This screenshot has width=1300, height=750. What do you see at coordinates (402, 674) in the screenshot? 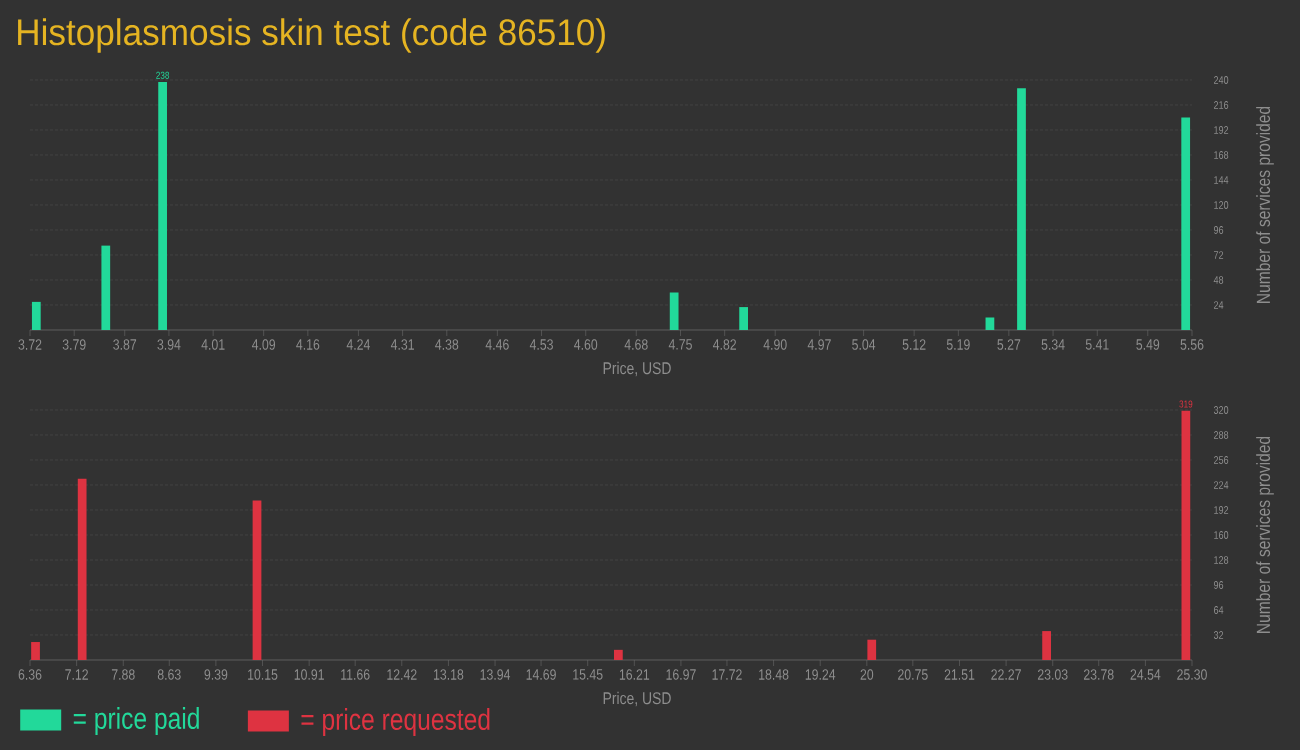
I see `x-tick-label: 12.42` at bounding box center [402, 674].